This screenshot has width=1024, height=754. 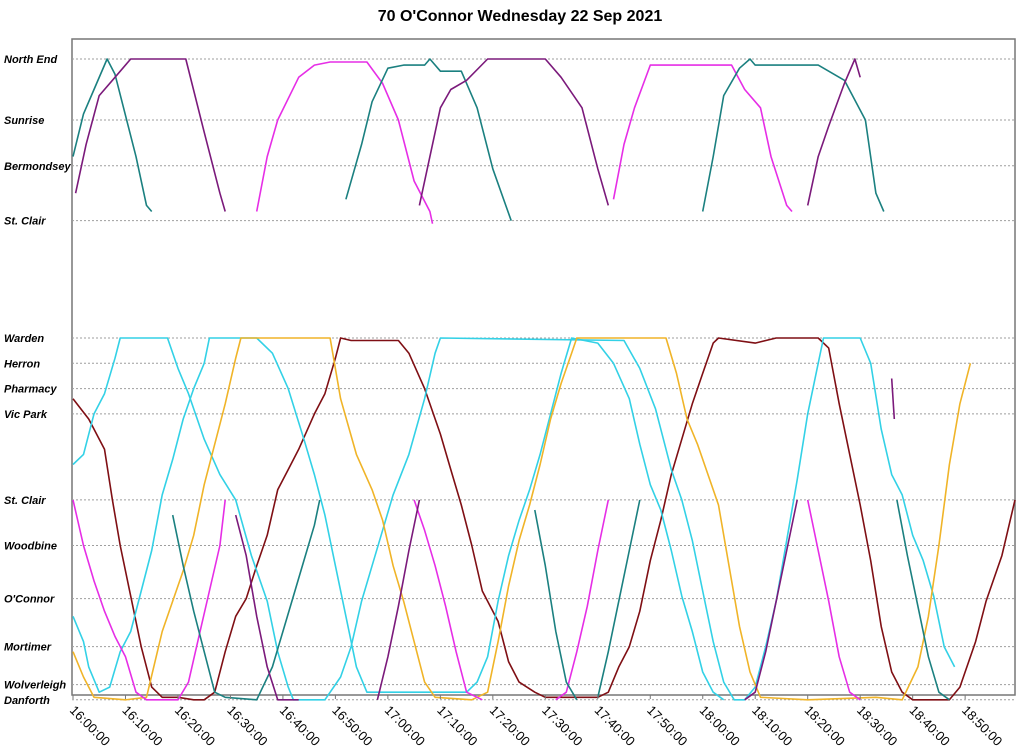 What do you see at coordinates (352, 726) in the screenshot?
I see `tick-label-16-50-00: 16:50:00` at bounding box center [352, 726].